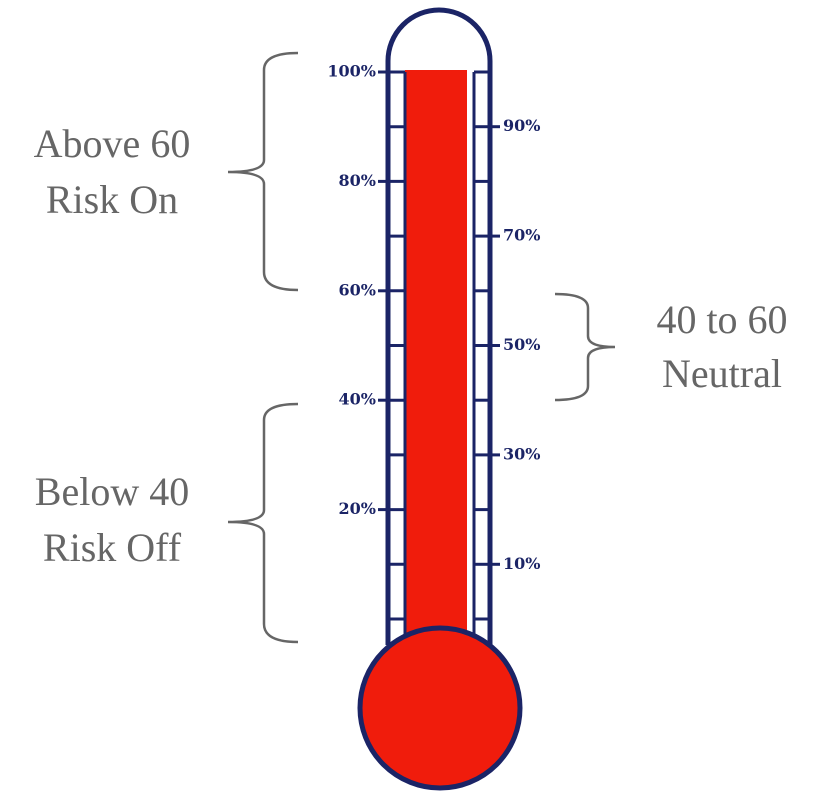 This screenshot has width=815, height=792. I want to click on tick-label: 100%, so click(351, 71).